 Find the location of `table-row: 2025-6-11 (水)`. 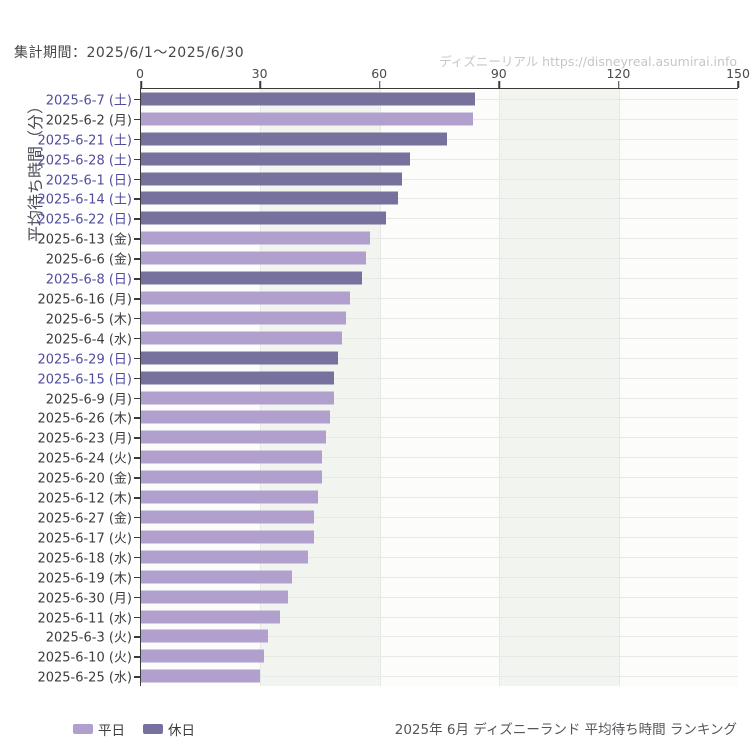

table-row: 2025-6-11 (水) is located at coordinates (387, 617).